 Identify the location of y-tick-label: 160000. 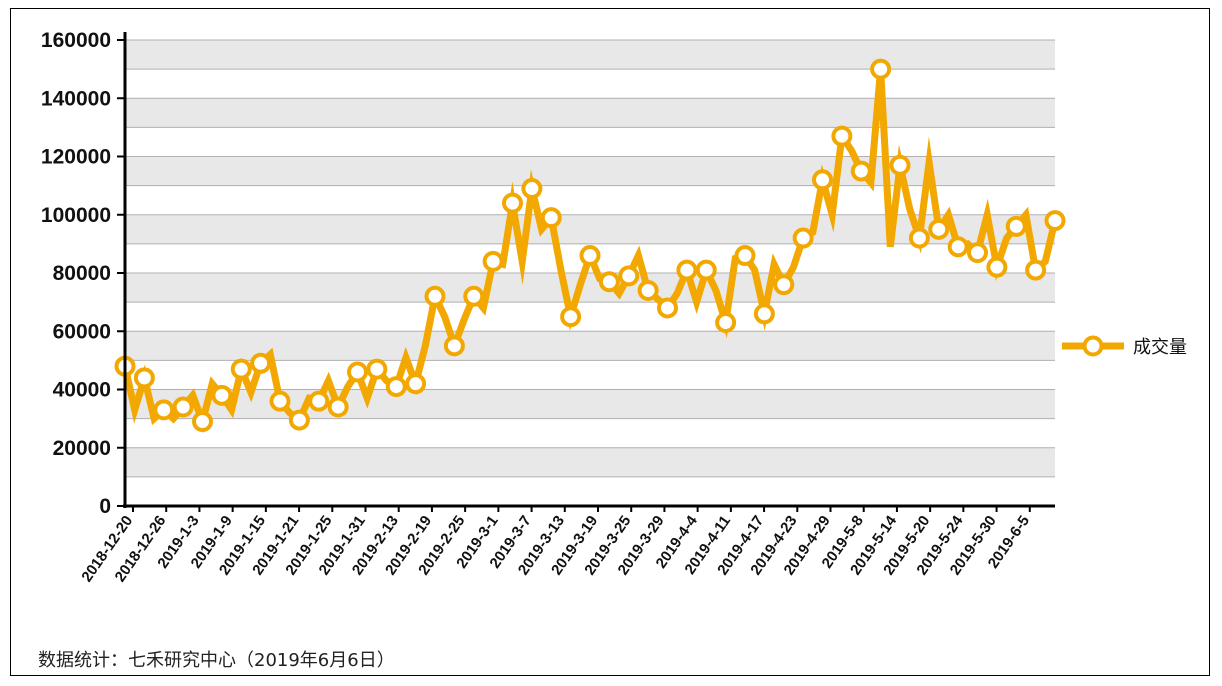
(76, 40).